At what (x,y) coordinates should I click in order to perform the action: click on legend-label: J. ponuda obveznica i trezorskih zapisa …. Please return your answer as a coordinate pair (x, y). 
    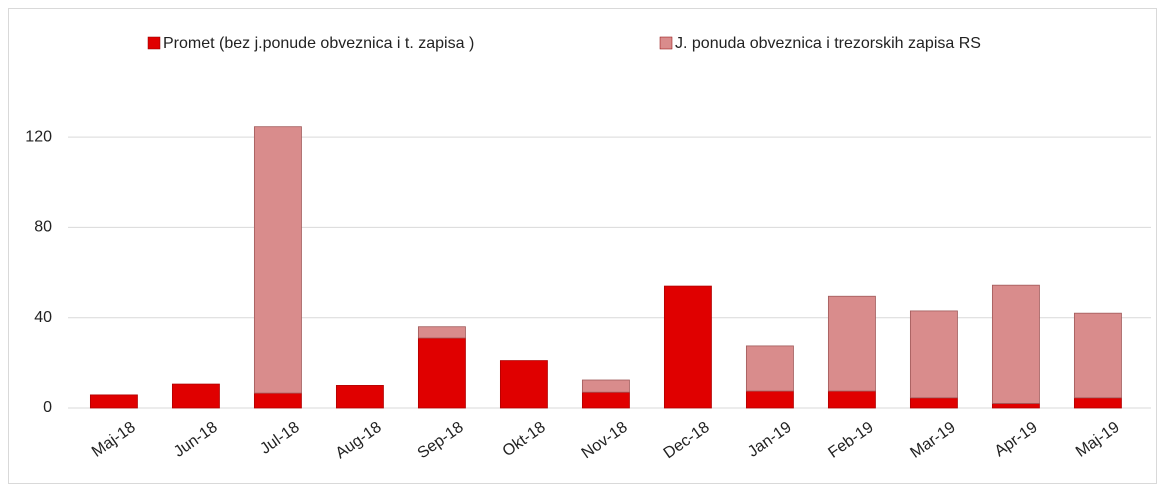
    Looking at the image, I should click on (828, 43).